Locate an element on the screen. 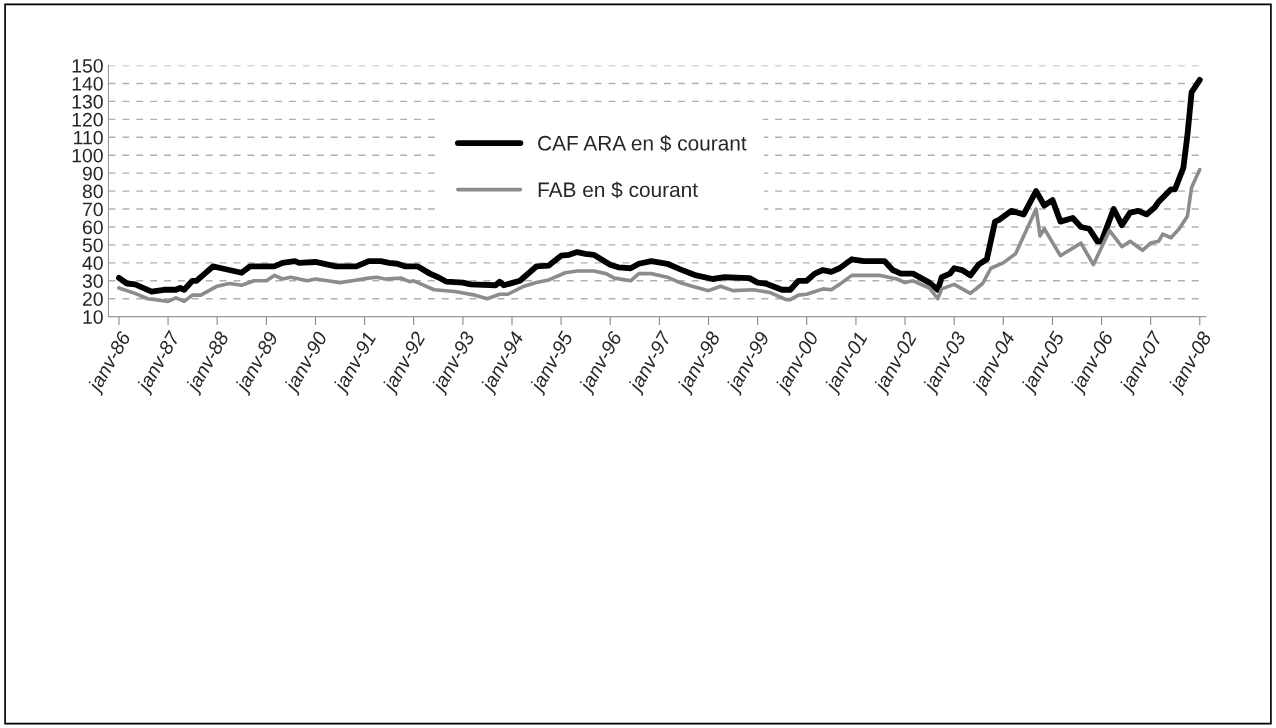  y-tick-label: 80 is located at coordinates (92, 191).